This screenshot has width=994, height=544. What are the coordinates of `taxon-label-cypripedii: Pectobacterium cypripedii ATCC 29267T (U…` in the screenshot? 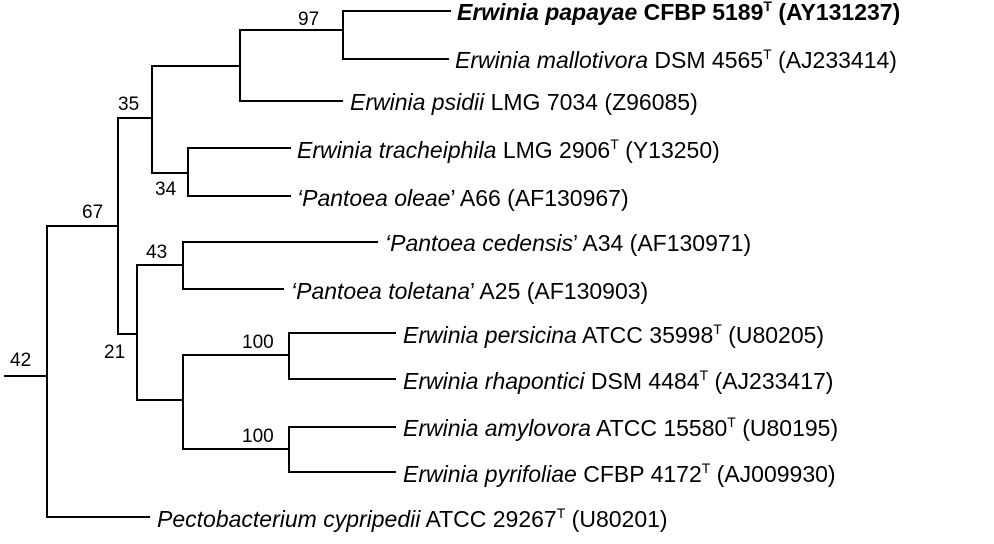 It's located at (412, 518).